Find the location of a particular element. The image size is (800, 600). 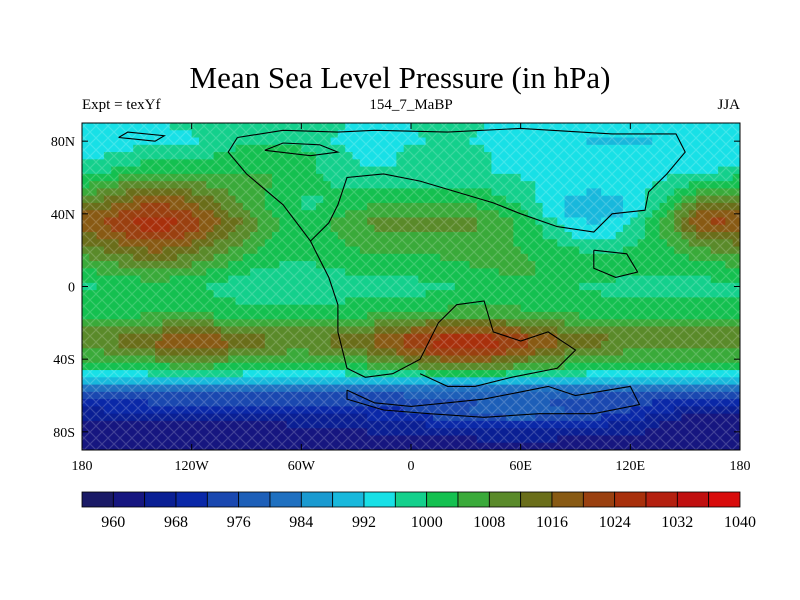

y-tick-label: 80N is located at coordinates (63, 142).